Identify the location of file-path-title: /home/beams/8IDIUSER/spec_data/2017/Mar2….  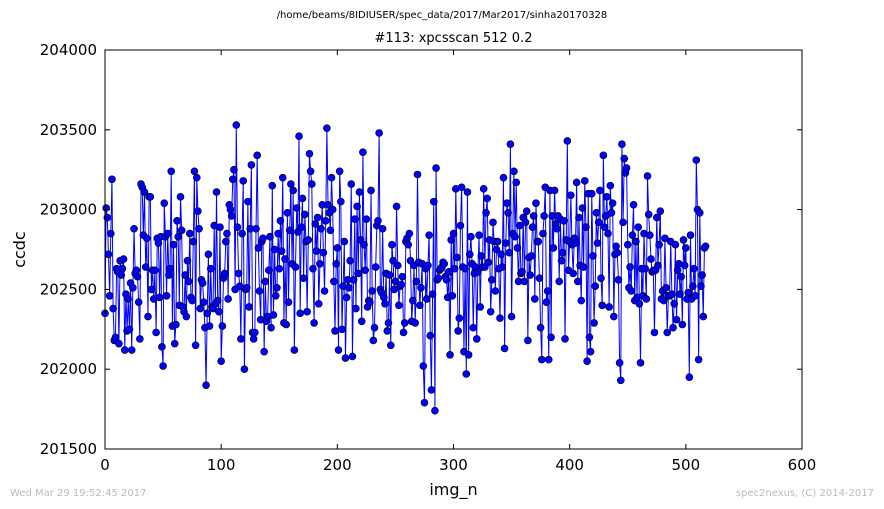
(442, 15).